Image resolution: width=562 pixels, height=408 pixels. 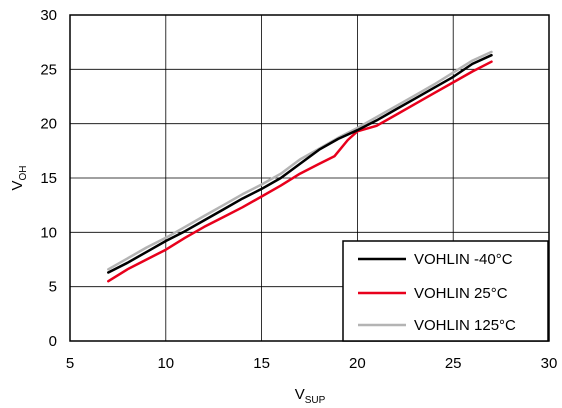 I want to click on x-tick-label: 10, so click(x=165, y=363).